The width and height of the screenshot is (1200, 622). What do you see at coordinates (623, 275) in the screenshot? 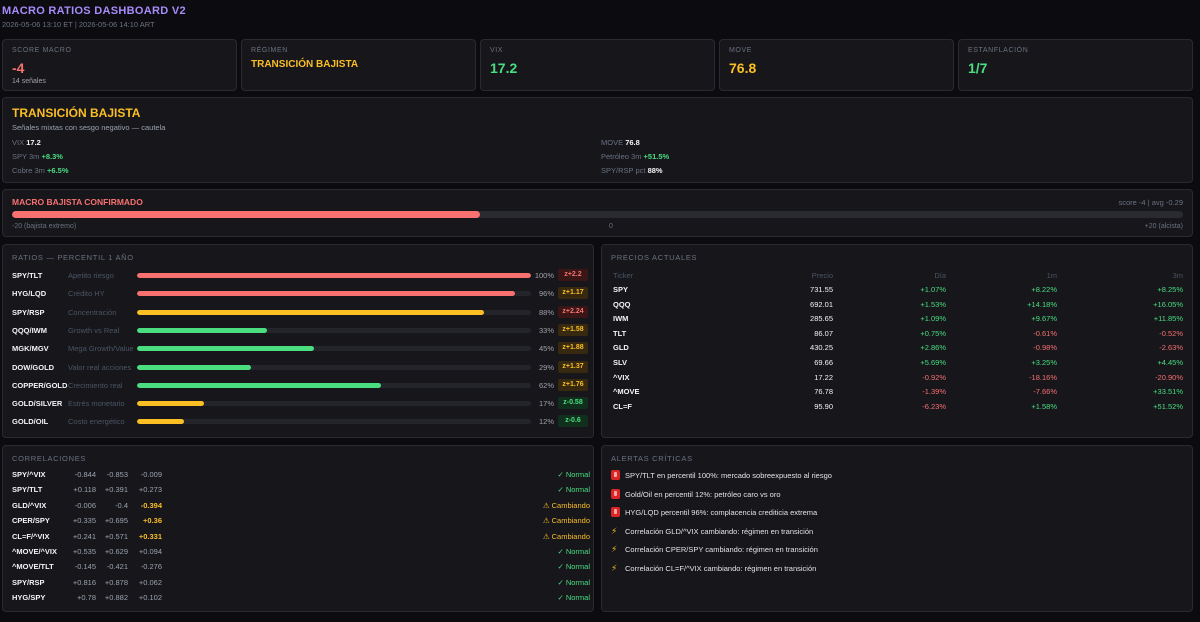
I see `header-ticker: Ticker` at bounding box center [623, 275].